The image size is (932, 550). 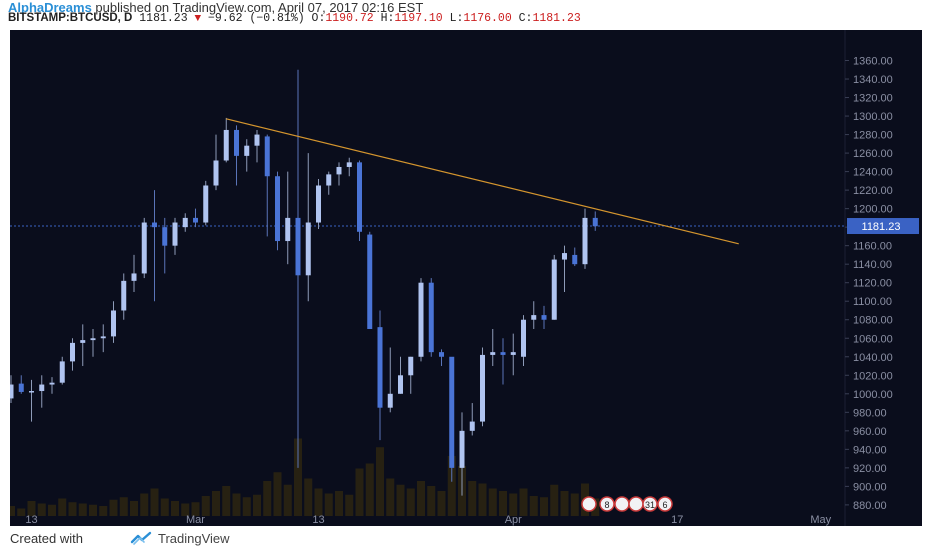 I want to click on y-tick-label: 1240.00, so click(x=873, y=173).